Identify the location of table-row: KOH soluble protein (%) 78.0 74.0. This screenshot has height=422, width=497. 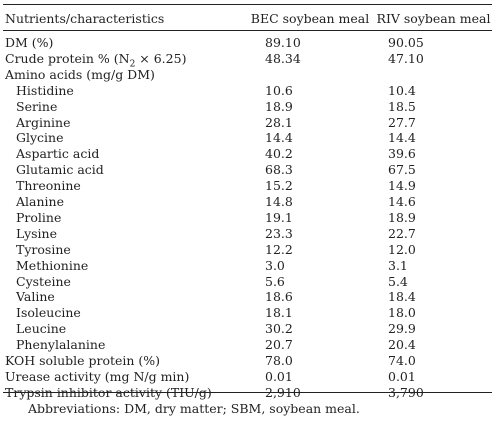
(247, 361).